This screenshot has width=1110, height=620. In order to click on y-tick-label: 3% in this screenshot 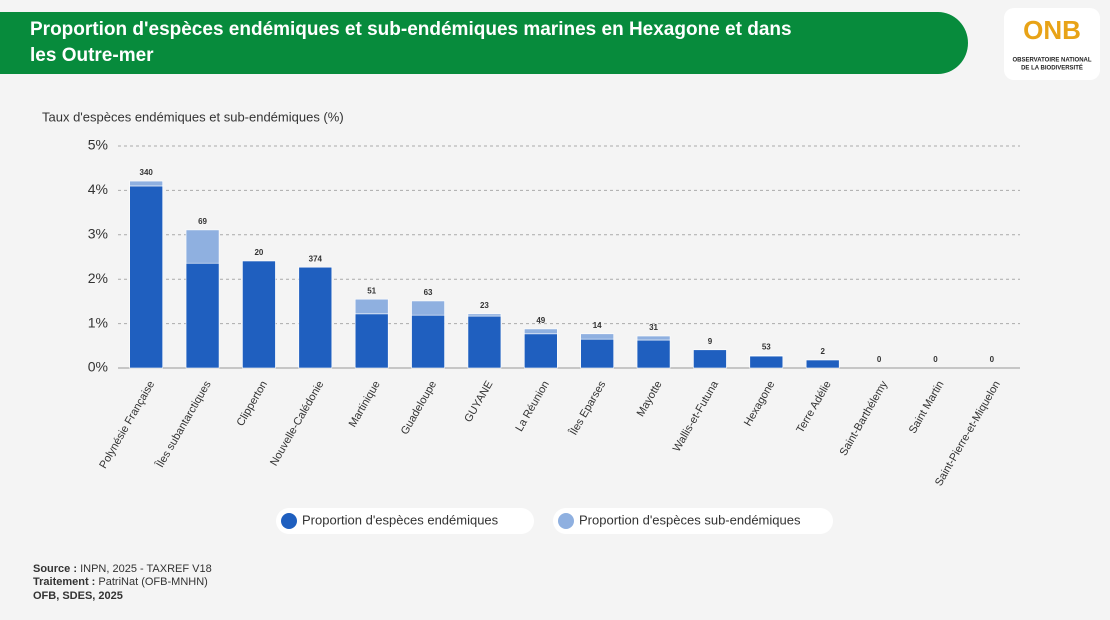, I will do `click(98, 234)`.